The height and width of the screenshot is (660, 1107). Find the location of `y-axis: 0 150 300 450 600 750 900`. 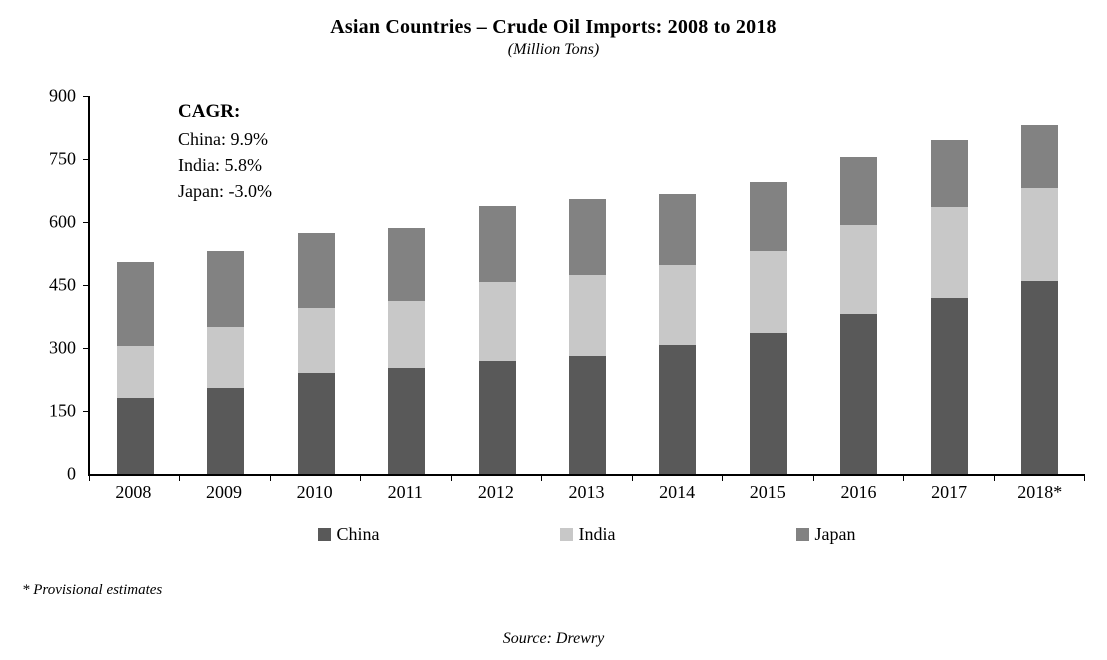

y-axis: 0 150 300 450 600 750 900 is located at coordinates (59, 285).